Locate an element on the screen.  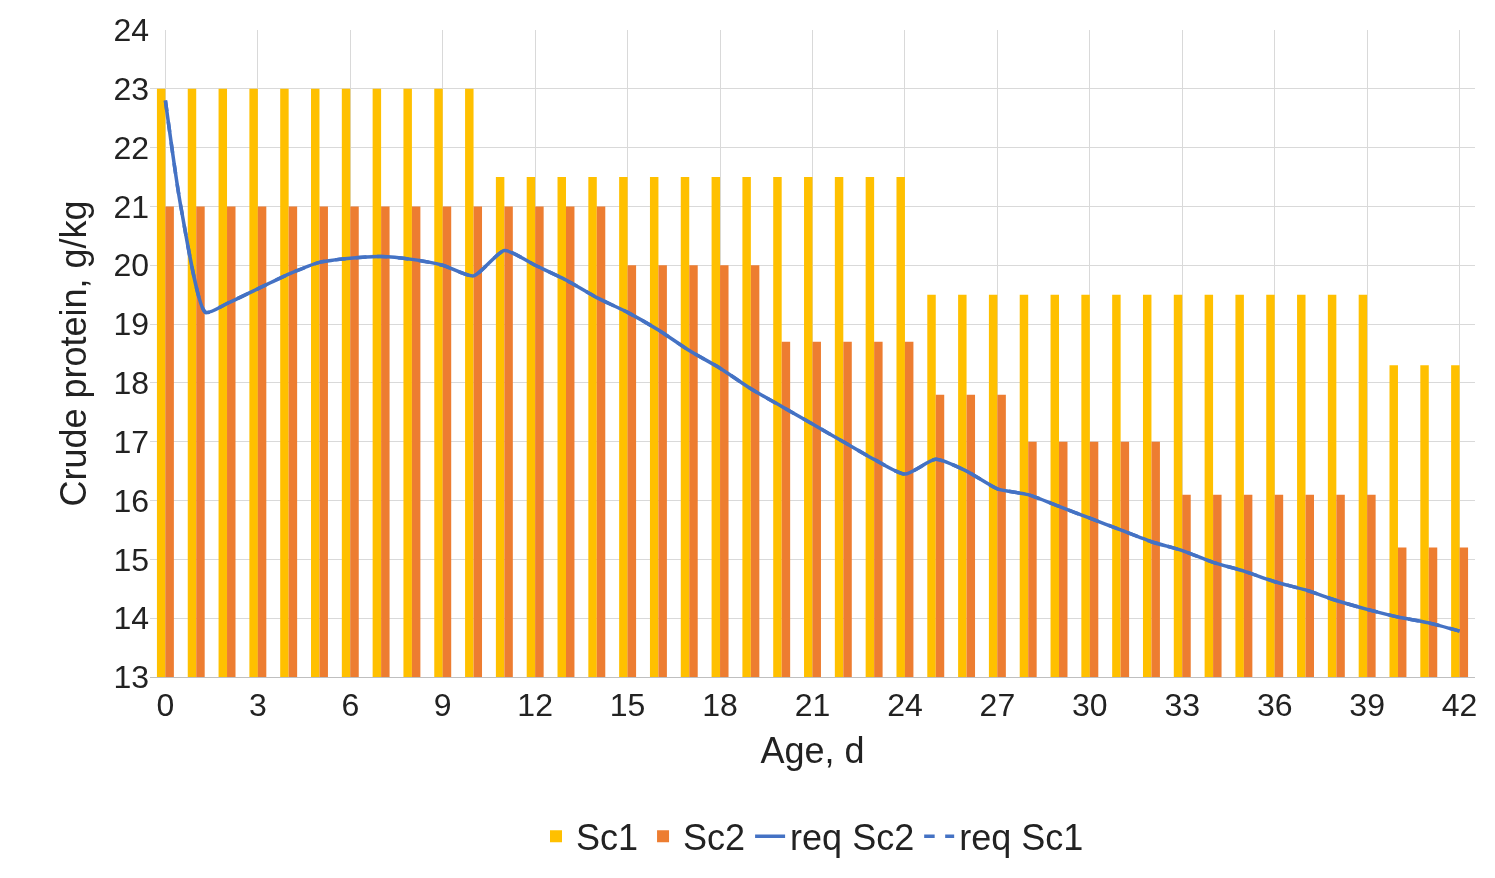
x-tick-label: 39 is located at coordinates (1367, 705).